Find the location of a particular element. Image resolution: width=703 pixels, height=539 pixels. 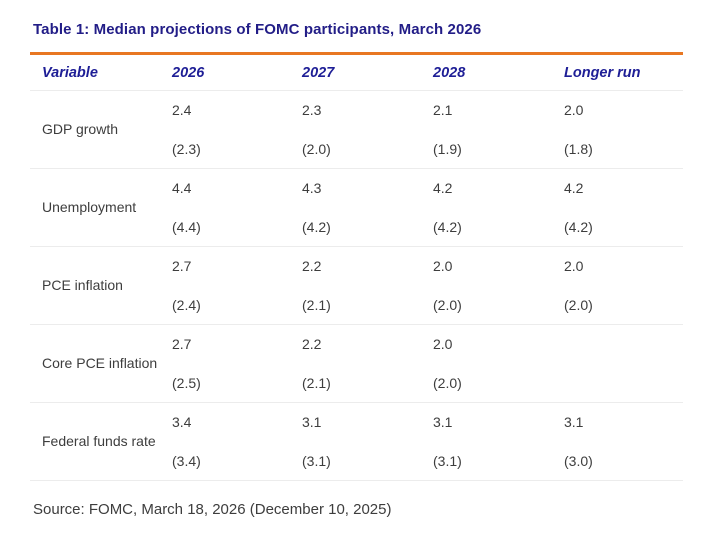

table-row: (3.4) (3.1) (3.1) (3.0) is located at coordinates (356, 461).